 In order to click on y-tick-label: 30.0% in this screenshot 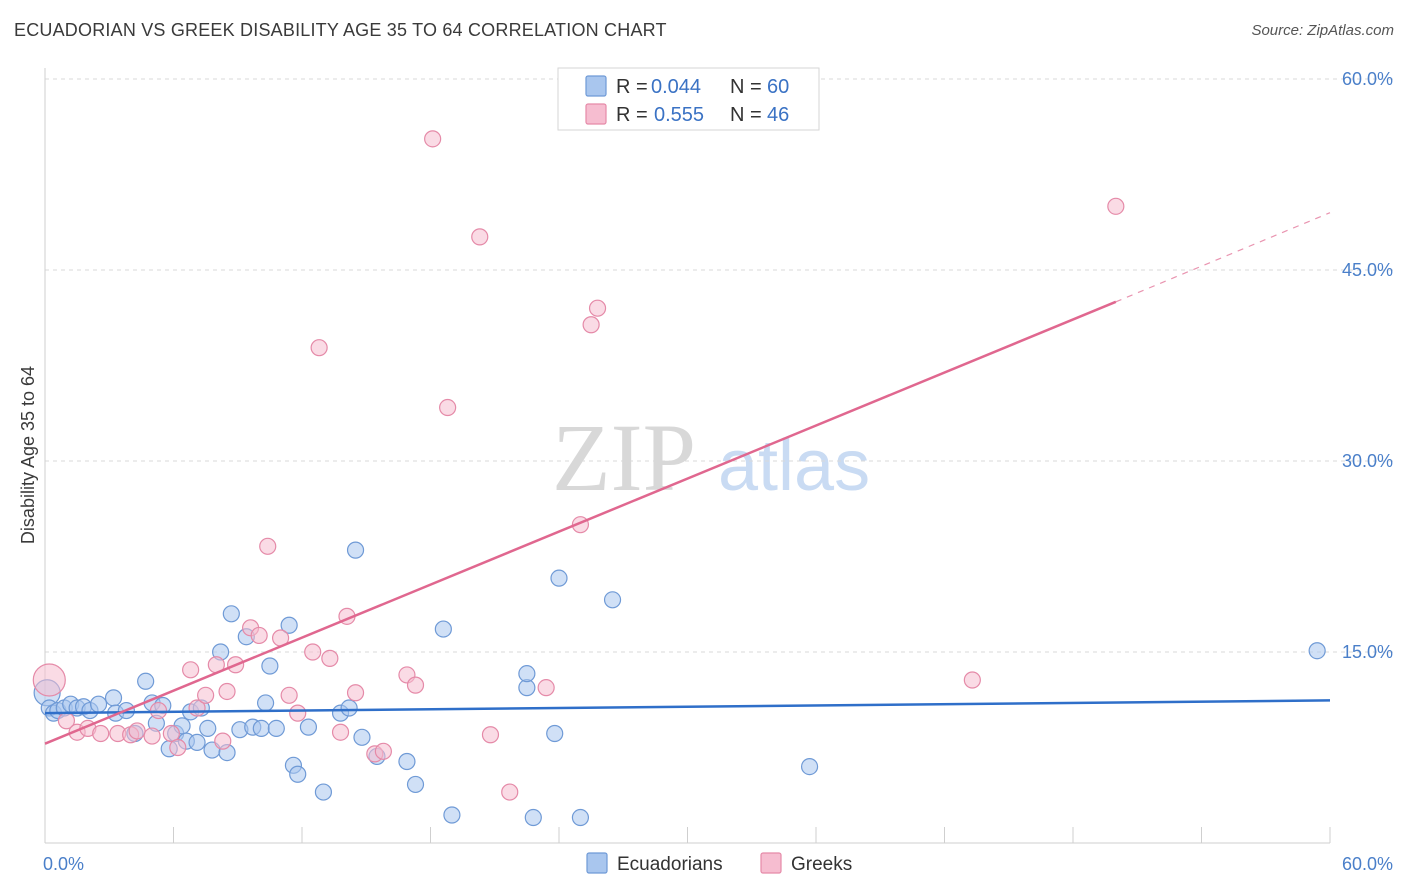, I will do `click(1367, 461)`.